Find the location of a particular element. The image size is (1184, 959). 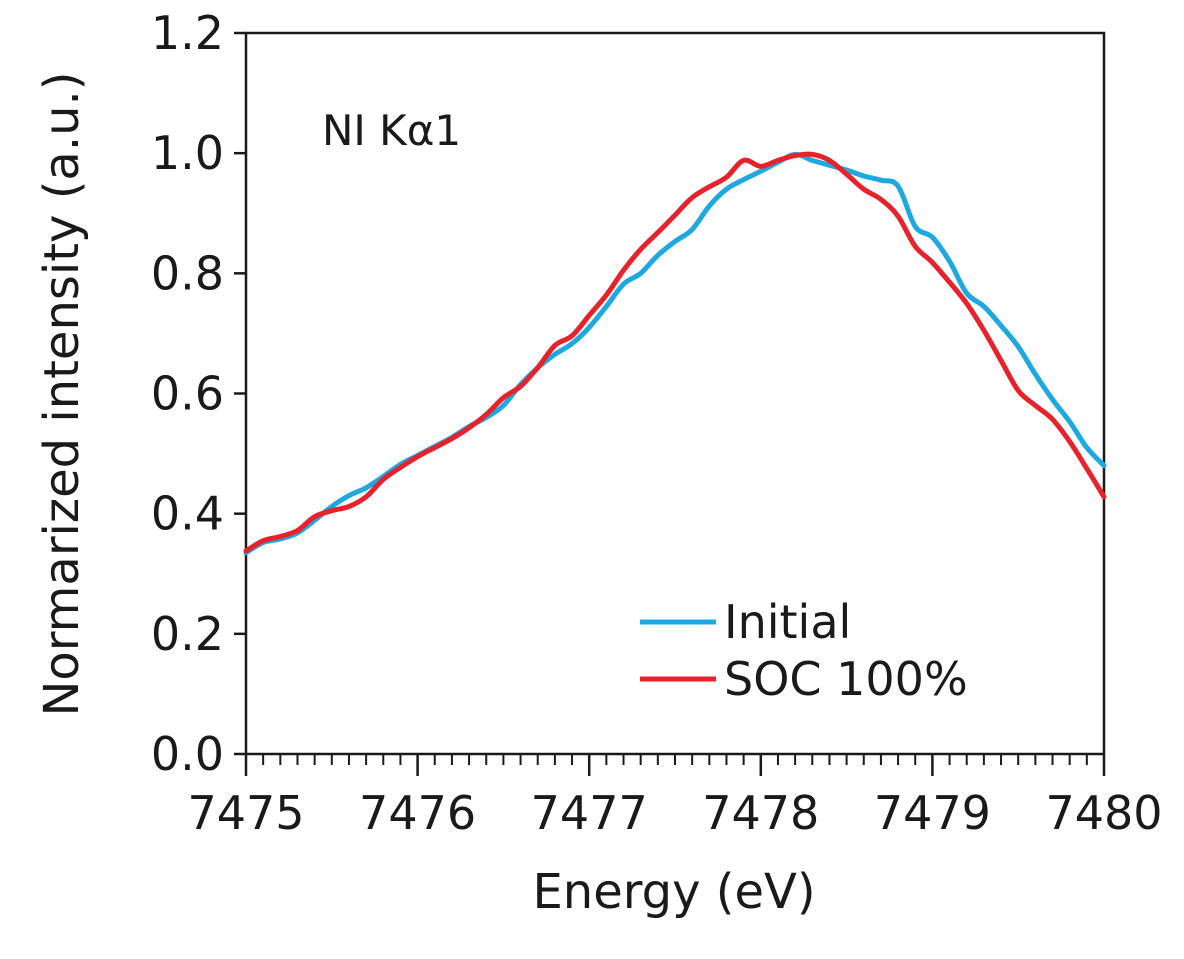

y-tick-label: 1.2 is located at coordinates (187, 33).